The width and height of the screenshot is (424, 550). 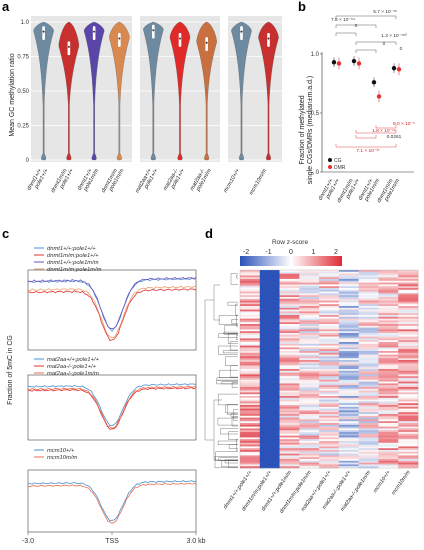 I want to click on chart-b-bracket, so click(x=346, y=34).